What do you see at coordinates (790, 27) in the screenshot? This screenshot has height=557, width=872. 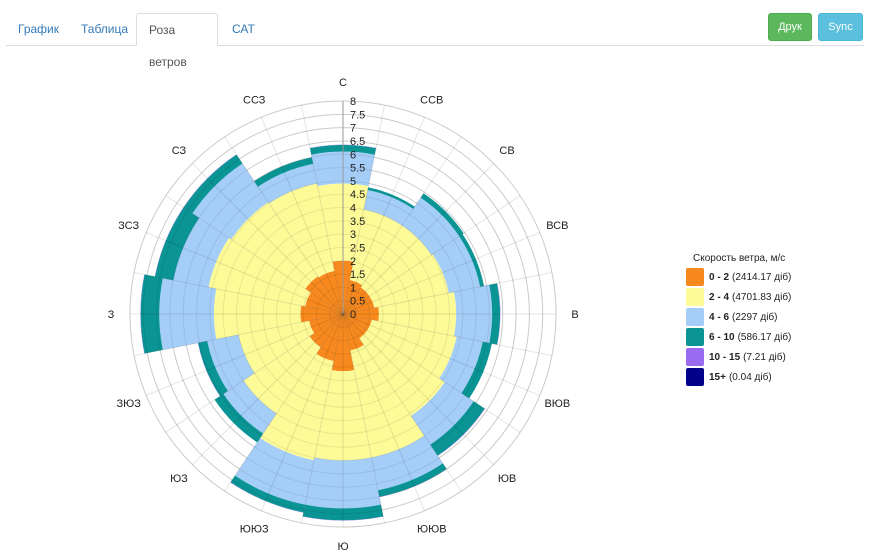 I see `print-button: Друк` at bounding box center [790, 27].